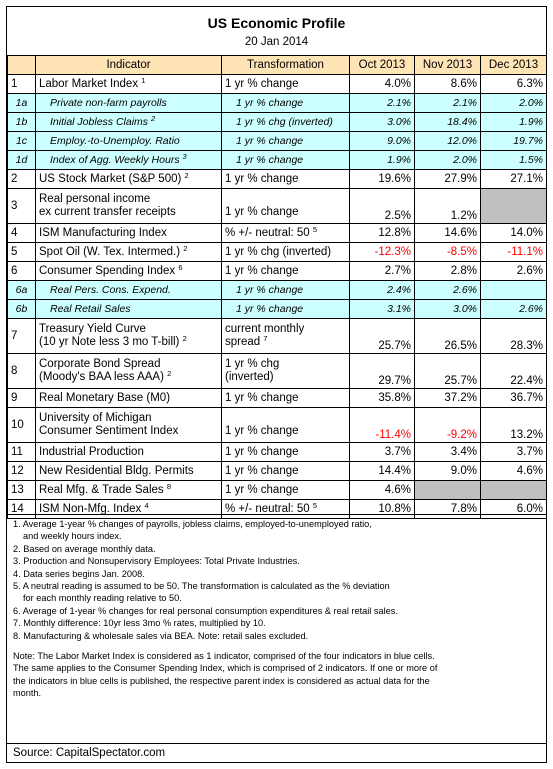 The height and width of the screenshot is (769, 553). I want to click on value-nov: 18.4%, so click(447, 122).